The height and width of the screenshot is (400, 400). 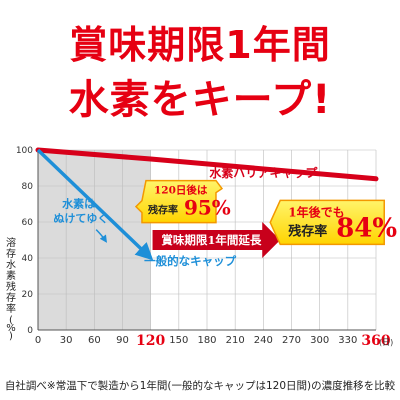 I want to click on x-tick-label: 60, so click(x=94, y=340).